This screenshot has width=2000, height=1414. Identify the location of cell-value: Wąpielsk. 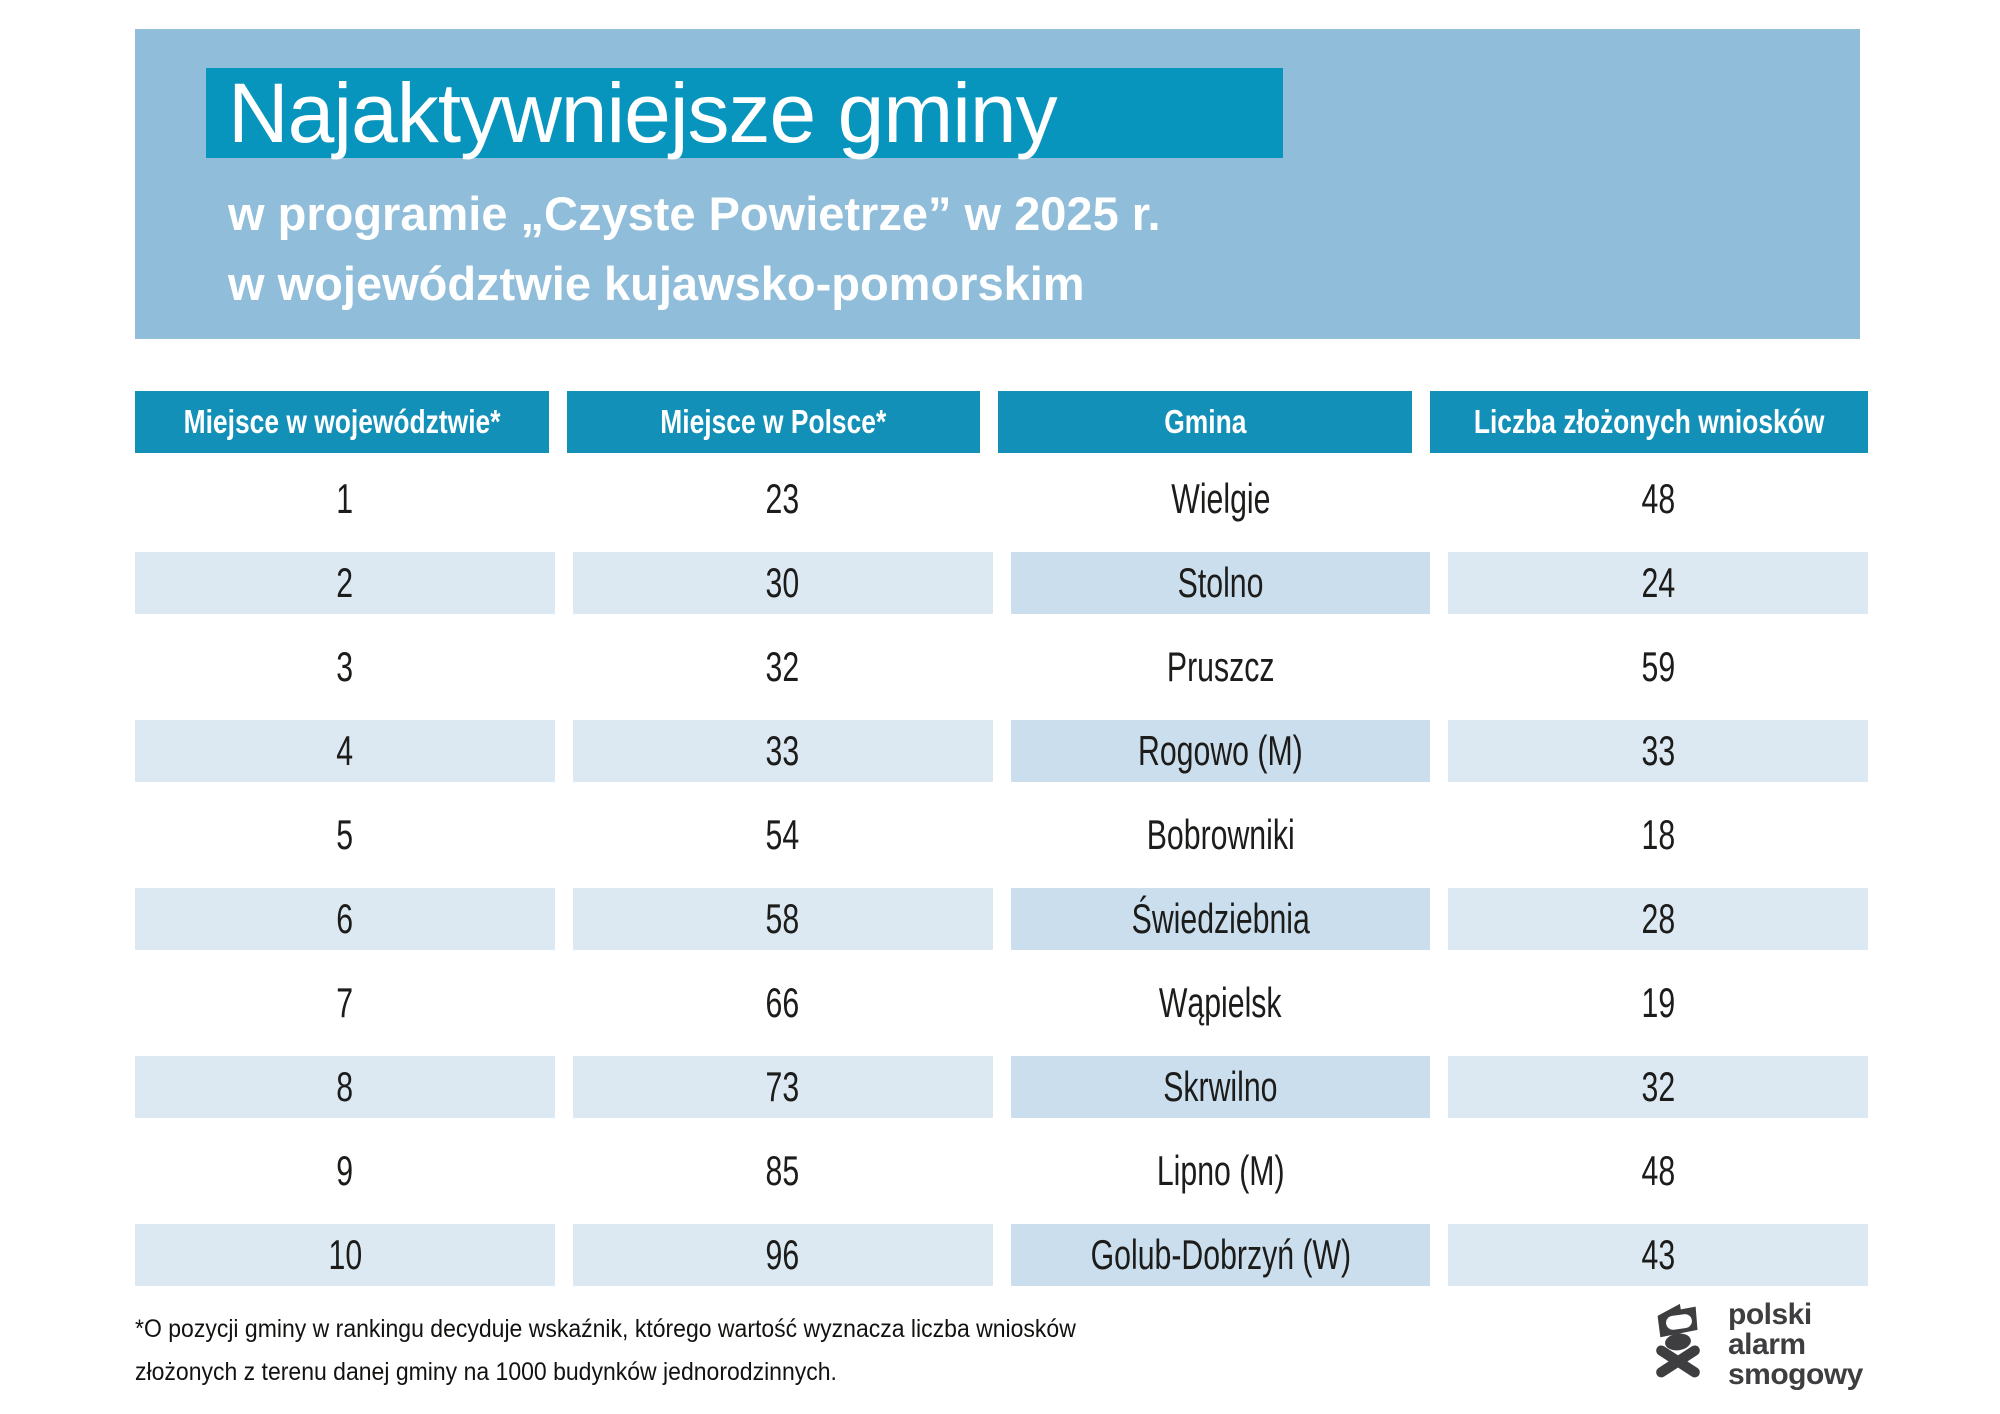
(1220, 1002).